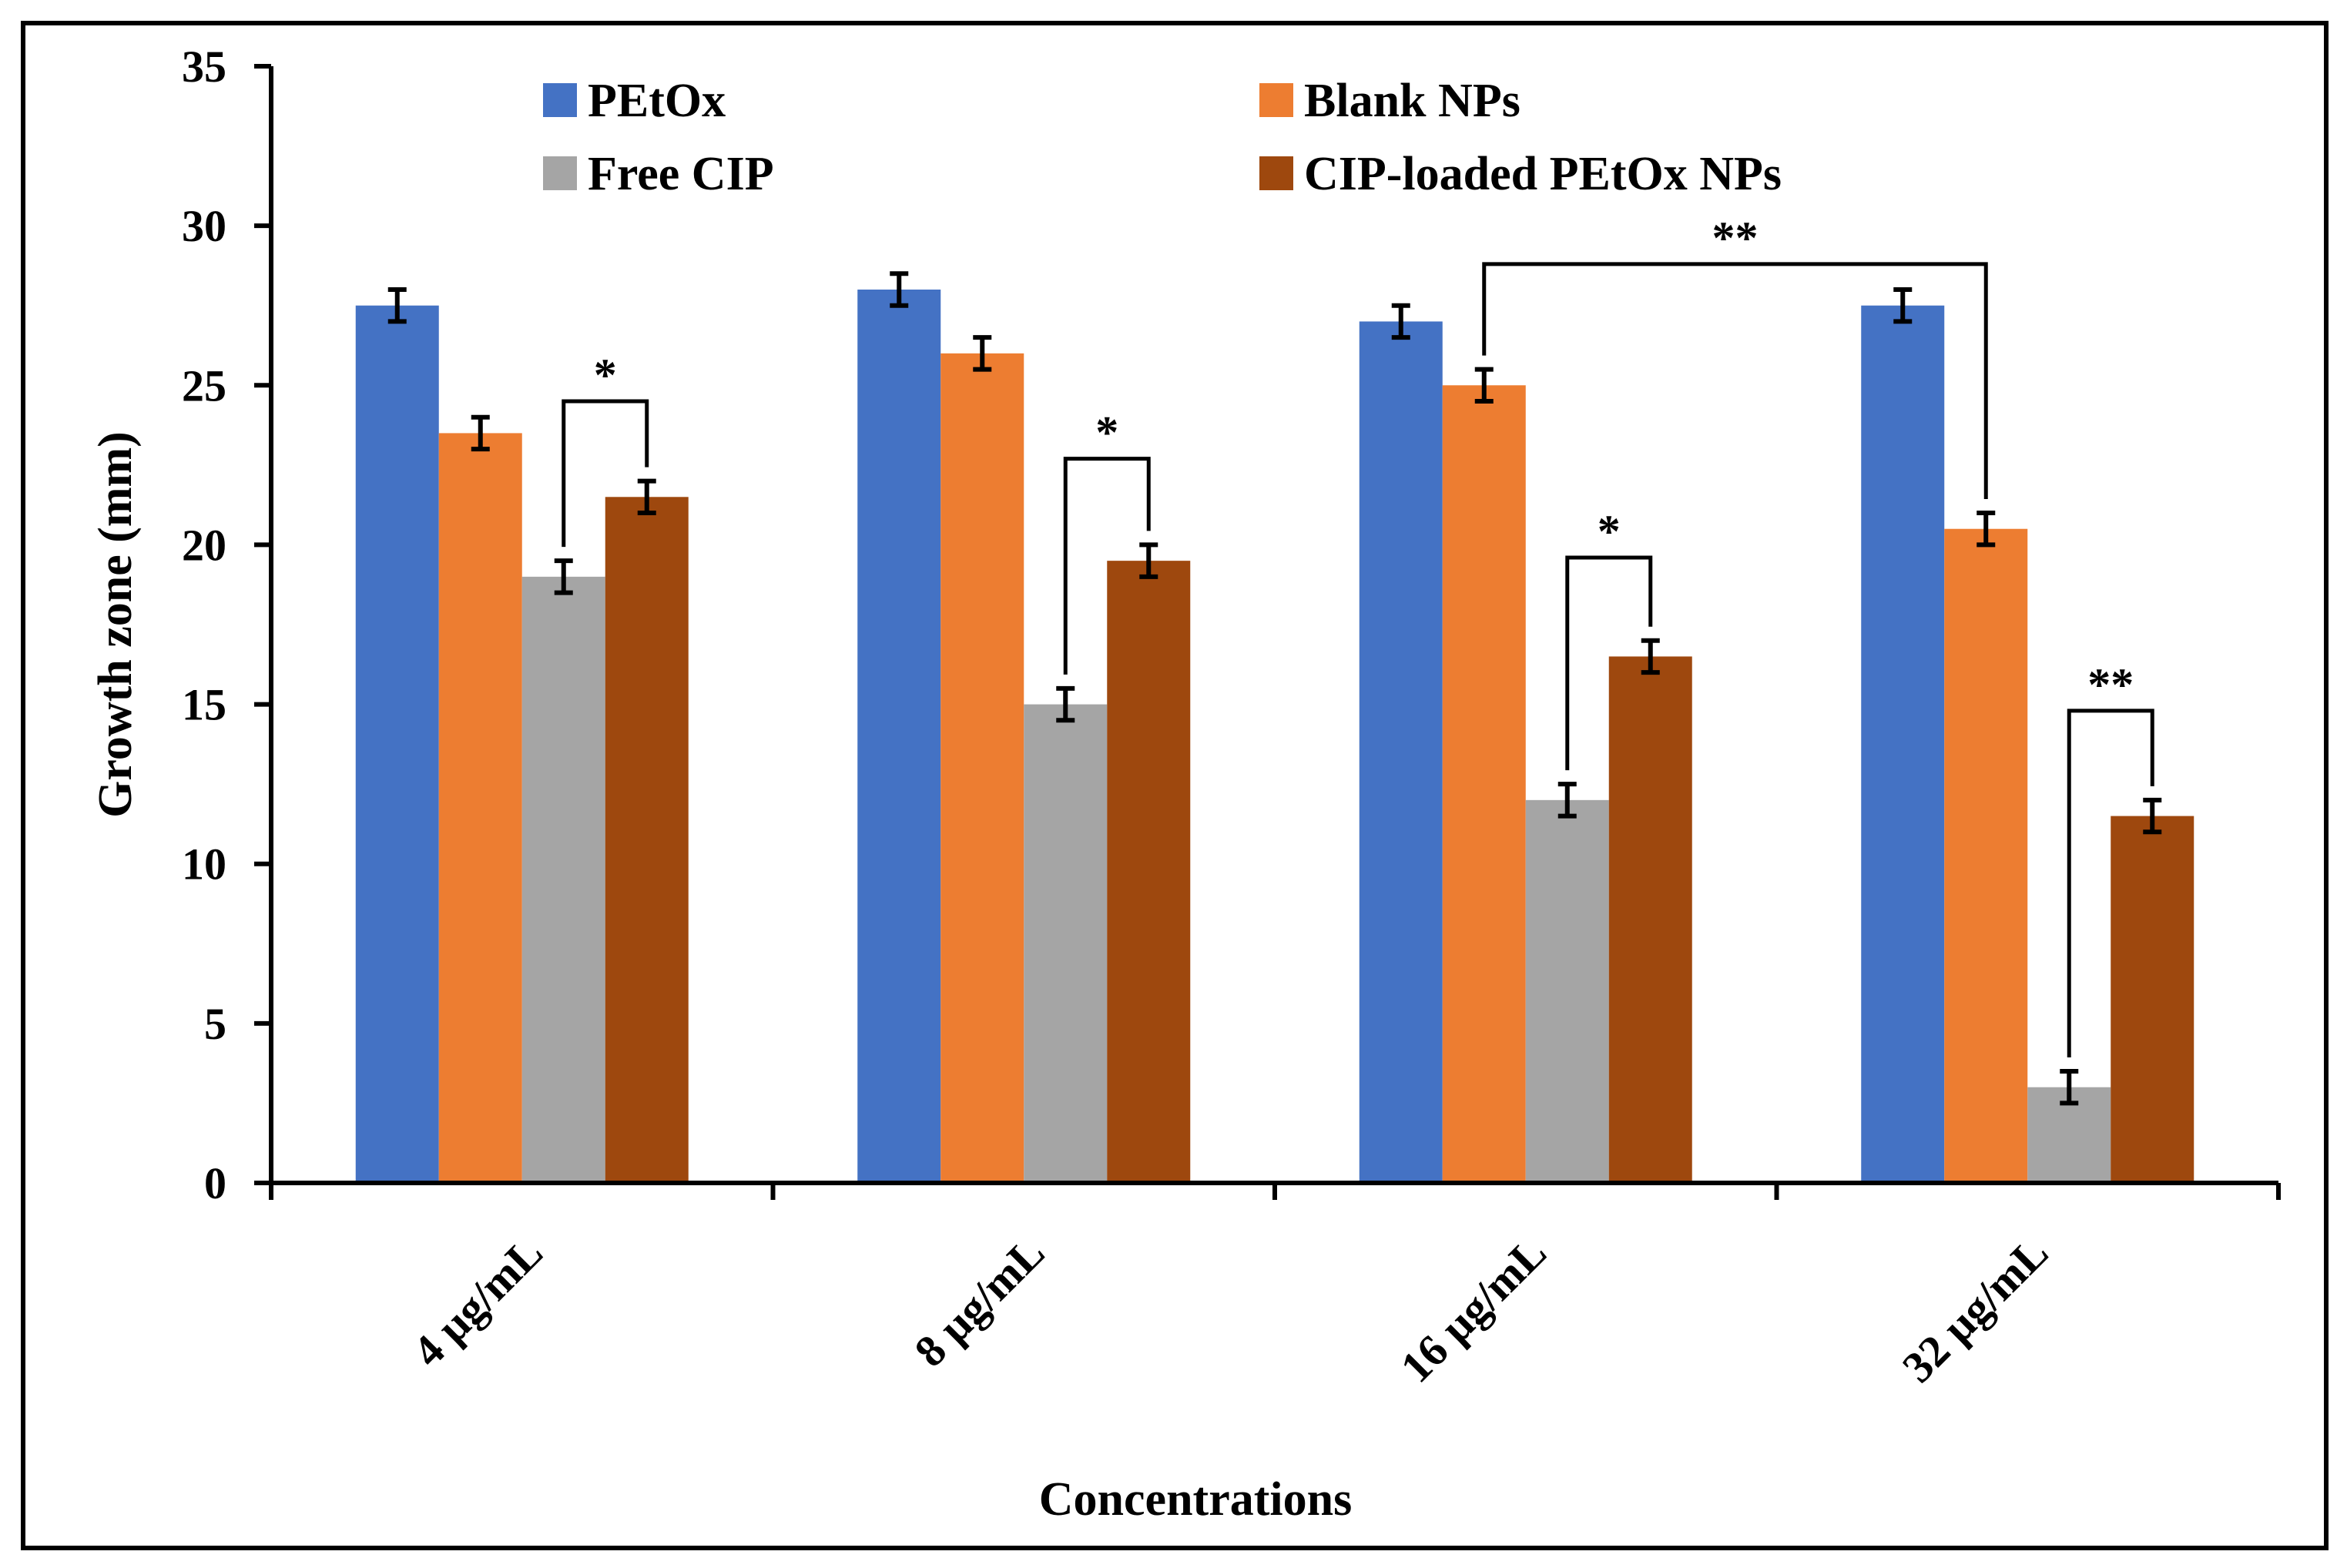 This screenshot has width=2347, height=1568. What do you see at coordinates (204, 545) in the screenshot?
I see `y-tick-label: 20` at bounding box center [204, 545].